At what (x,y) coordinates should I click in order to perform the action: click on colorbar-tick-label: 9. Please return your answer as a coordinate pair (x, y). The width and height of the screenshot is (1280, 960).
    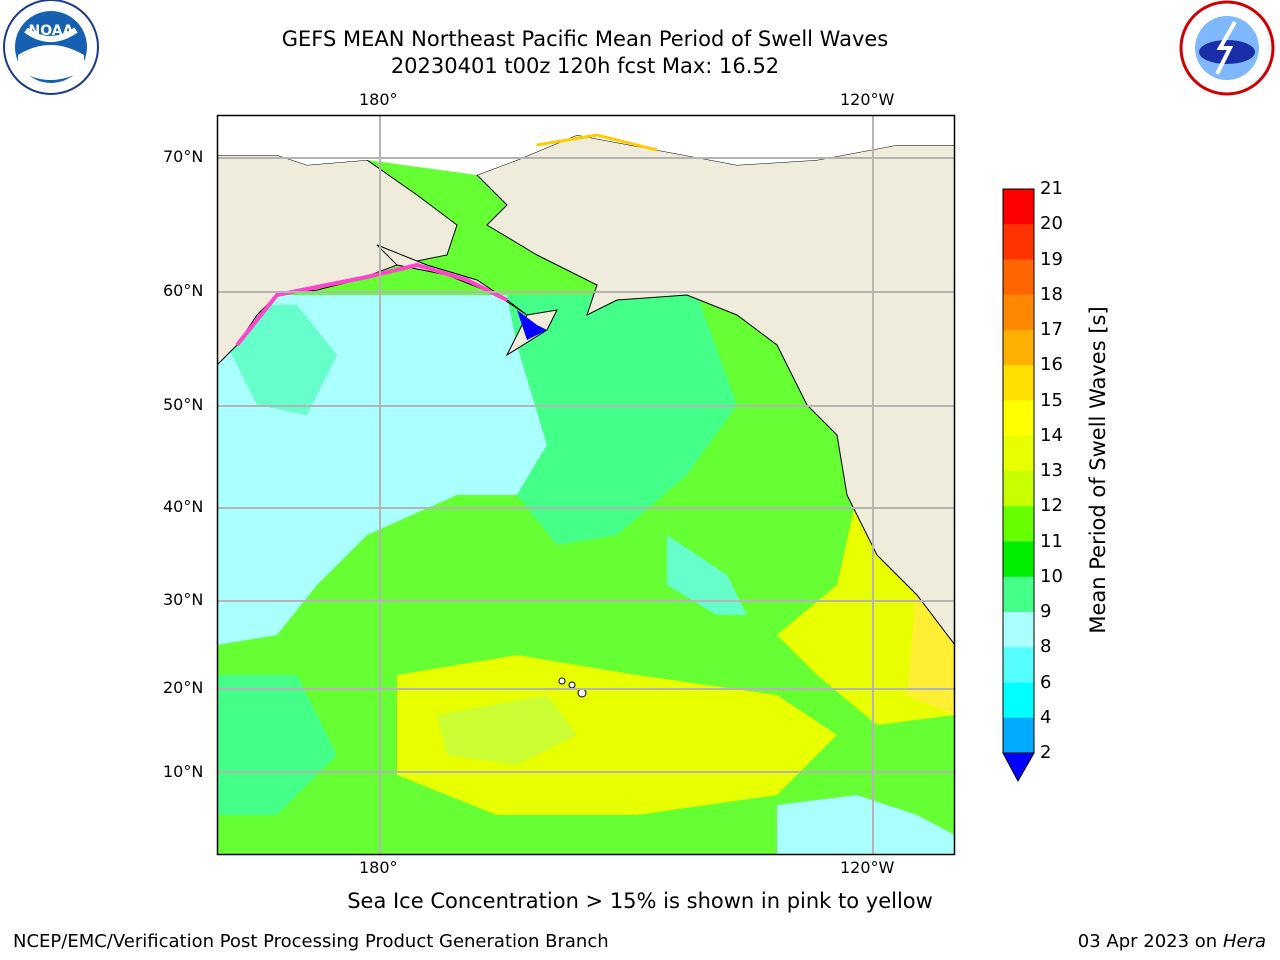
    Looking at the image, I should click on (1046, 611).